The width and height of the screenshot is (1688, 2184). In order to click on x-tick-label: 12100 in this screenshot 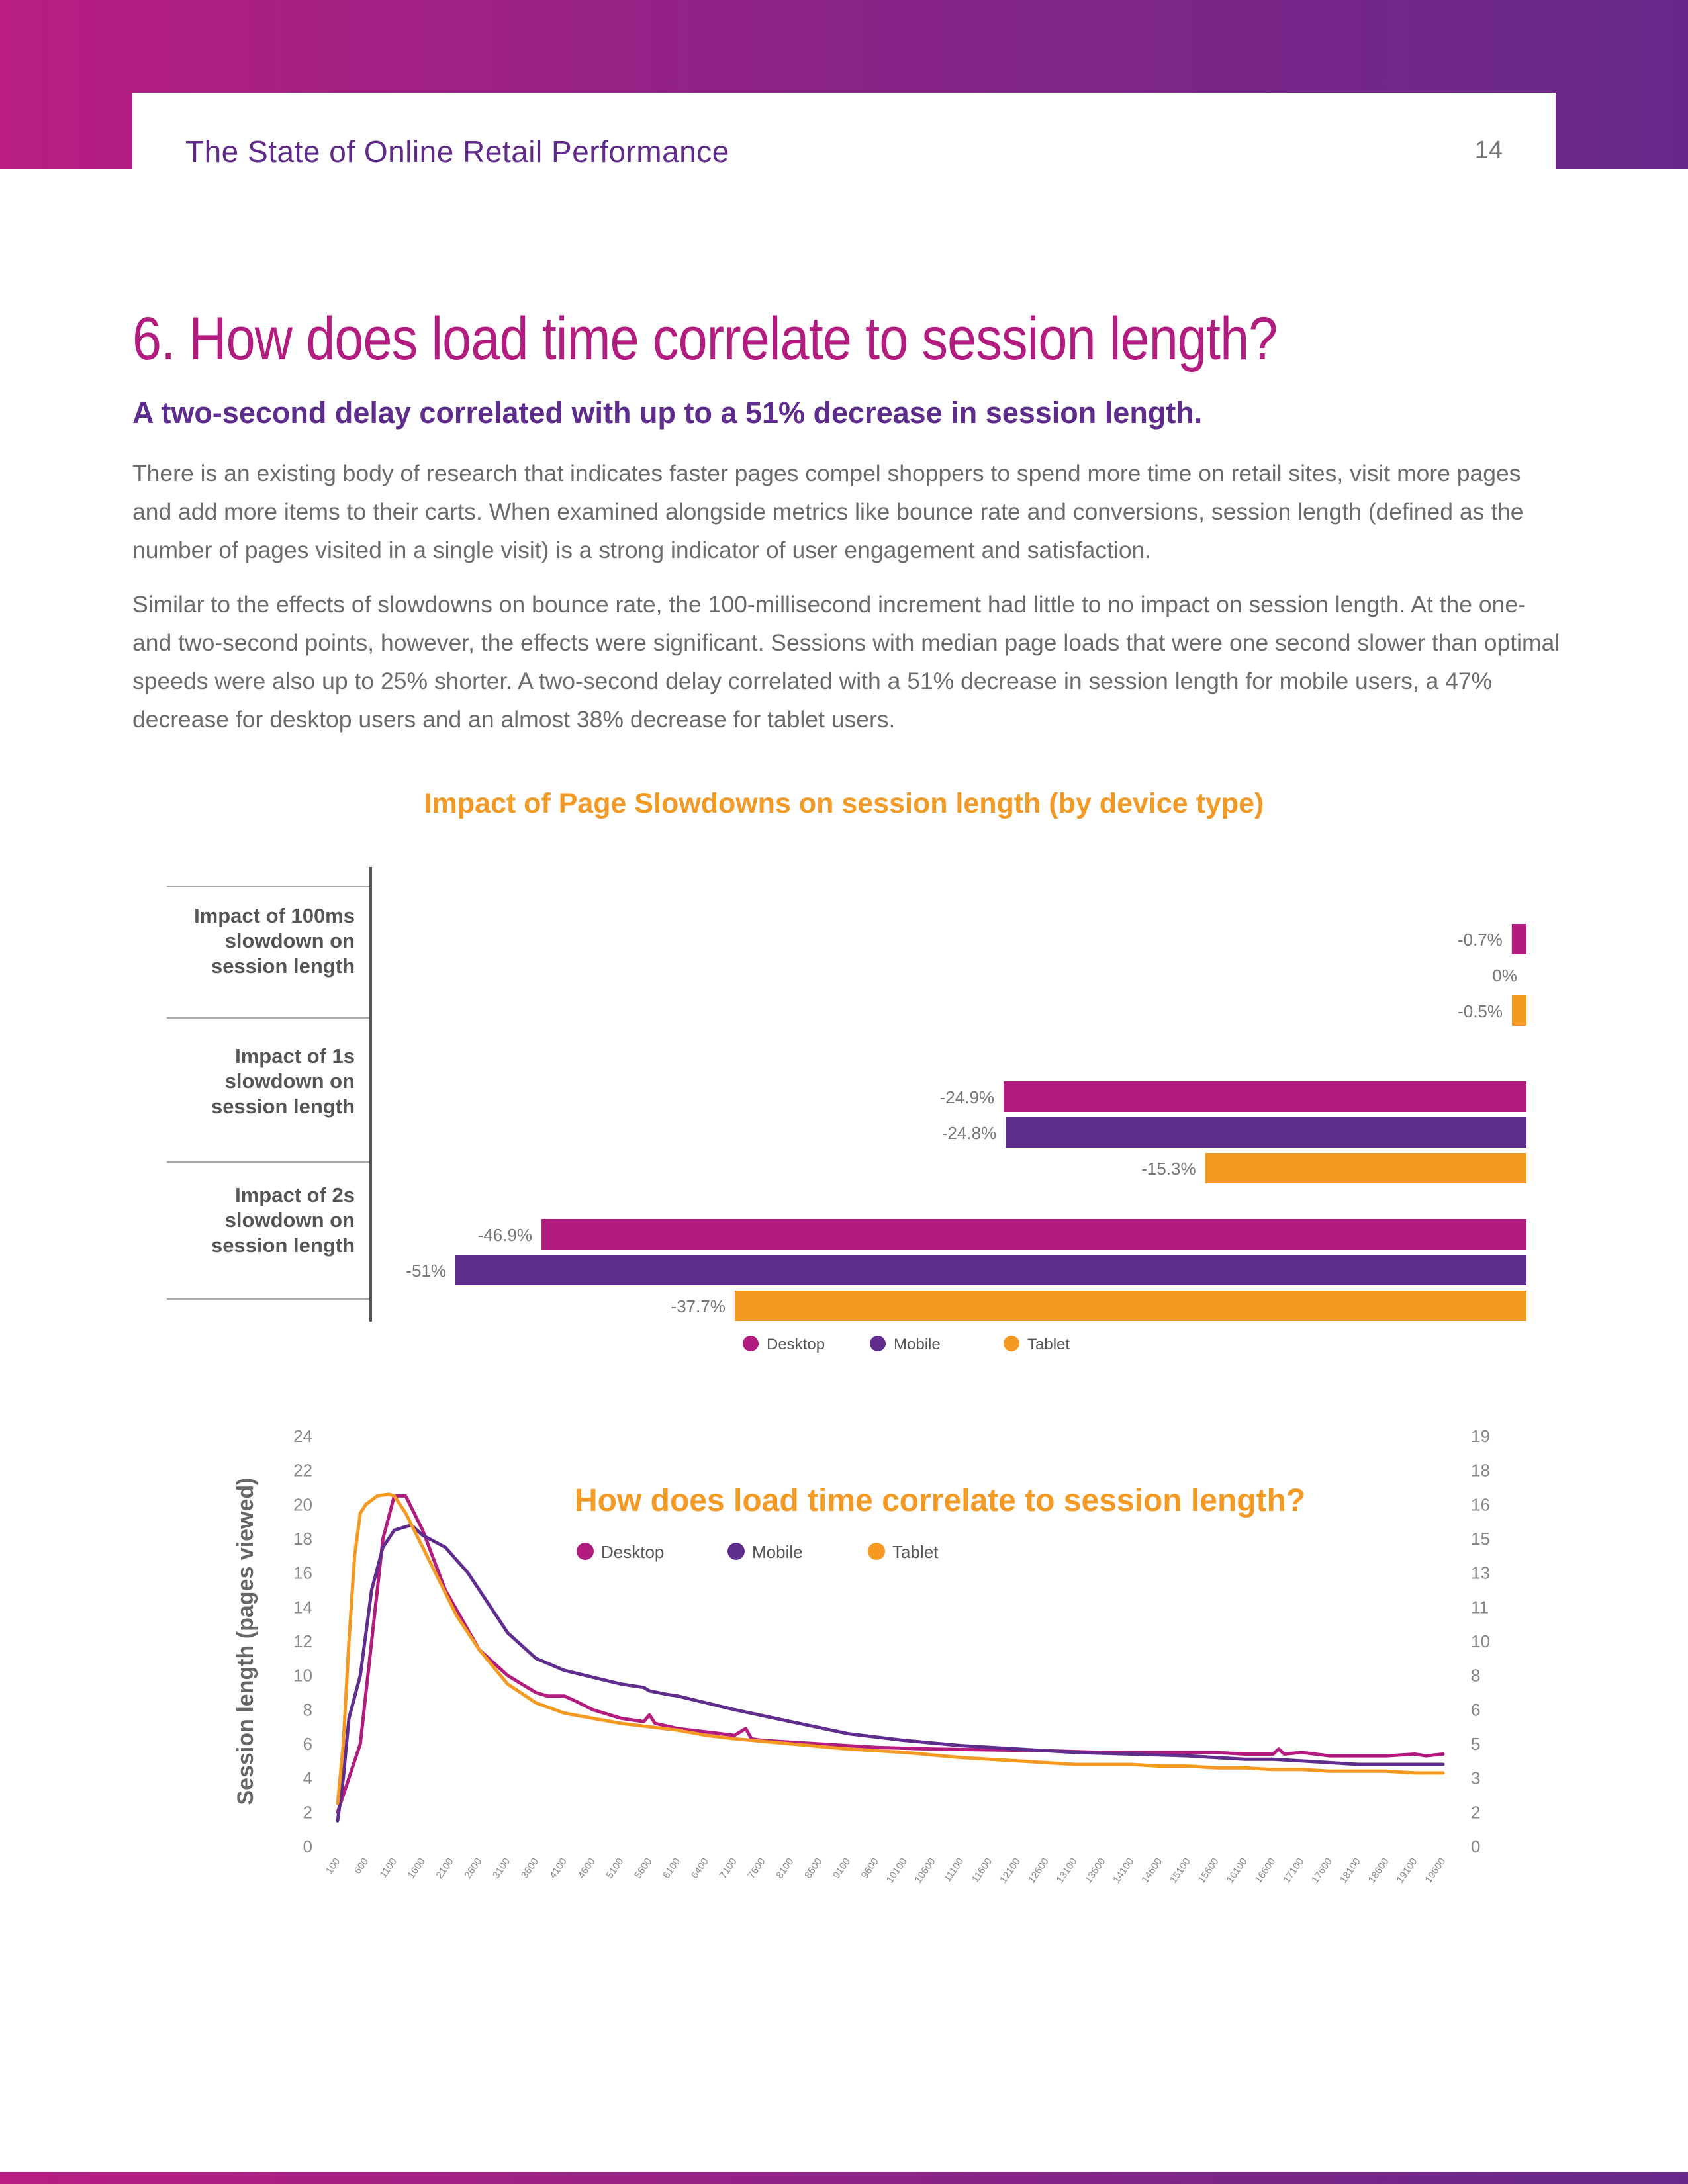, I will do `click(1010, 1871)`.